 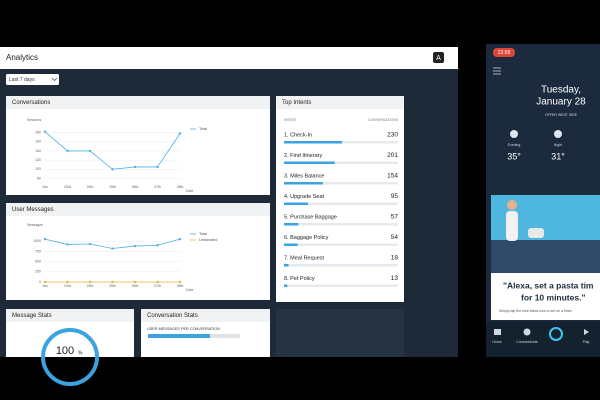 What do you see at coordinates (38, 251) in the screenshot?
I see `y-tick-label: 750` at bounding box center [38, 251].